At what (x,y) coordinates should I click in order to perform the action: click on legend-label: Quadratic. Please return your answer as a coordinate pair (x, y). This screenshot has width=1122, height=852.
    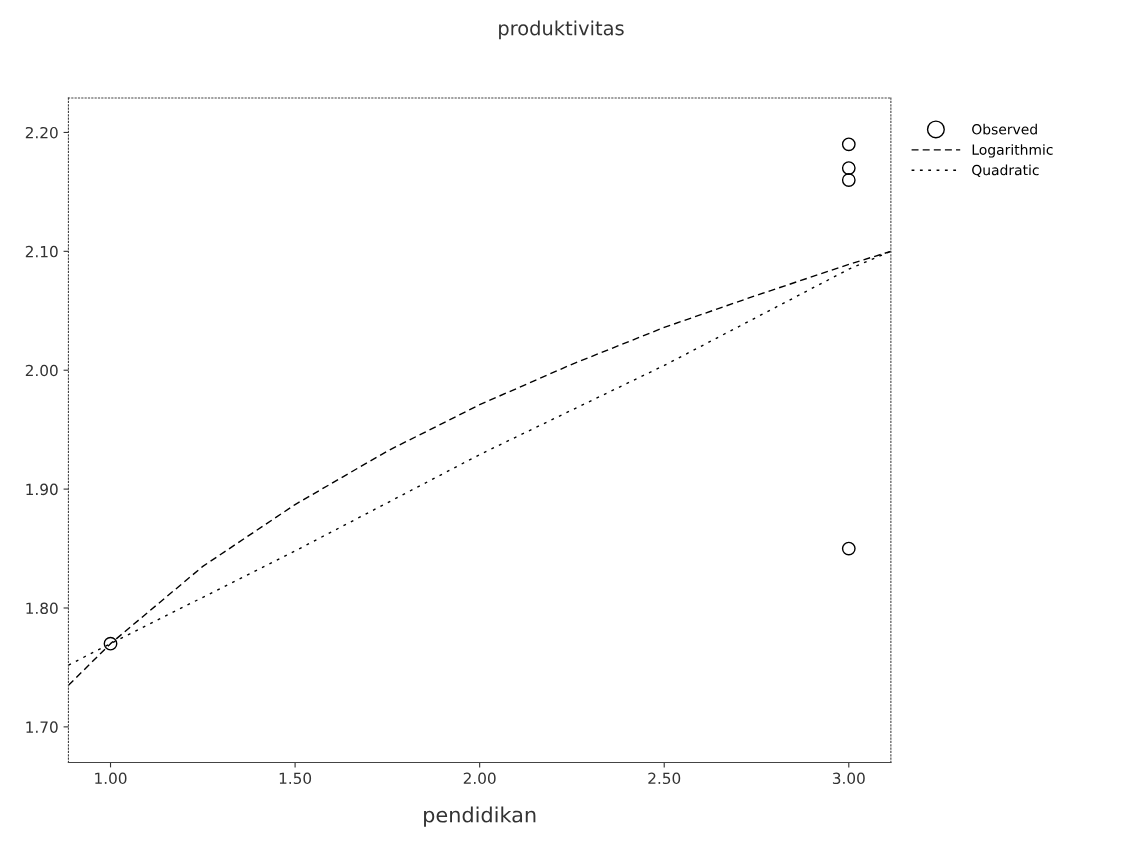
    Looking at the image, I should click on (1005, 170).